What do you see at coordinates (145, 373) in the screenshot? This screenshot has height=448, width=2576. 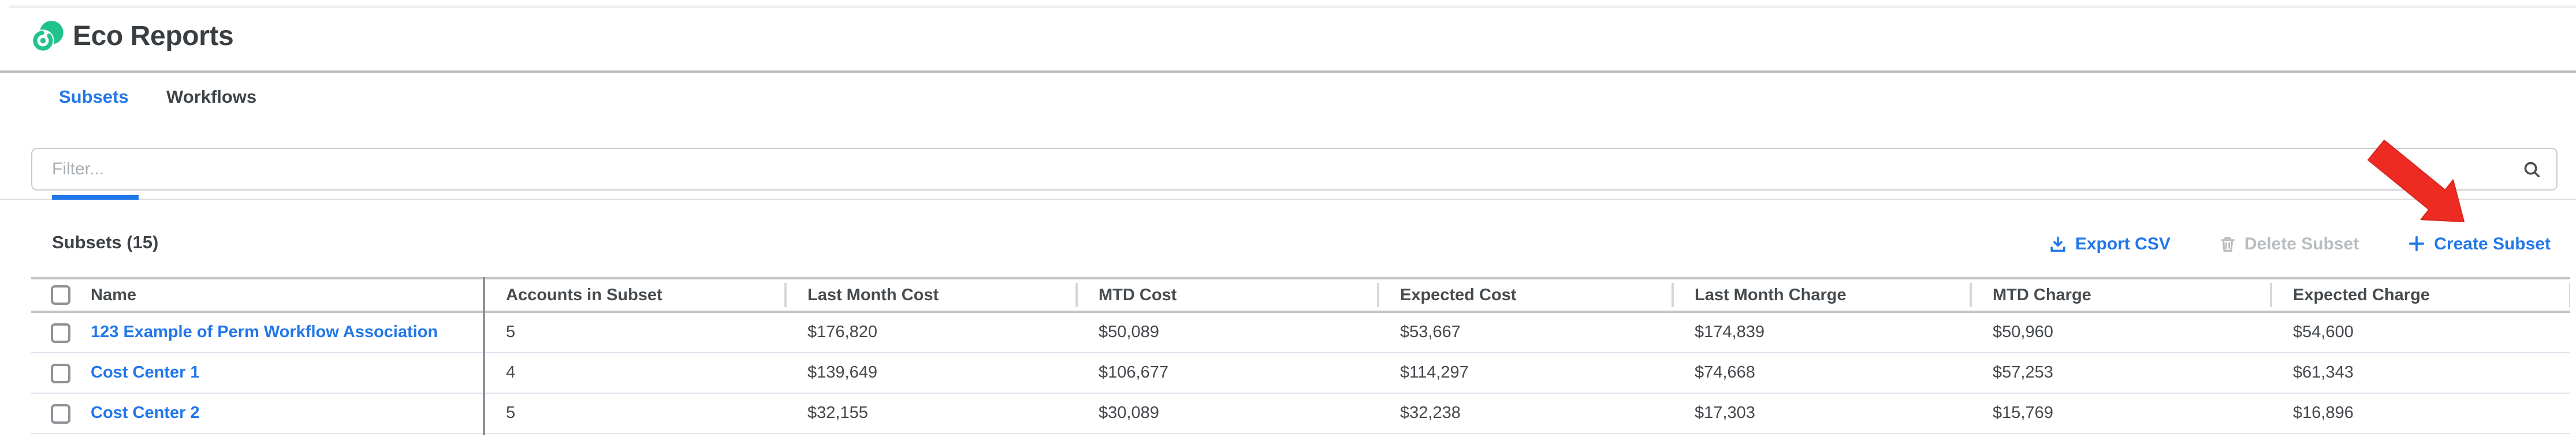 I see `subset-name-link: Cost Center 1` at bounding box center [145, 373].